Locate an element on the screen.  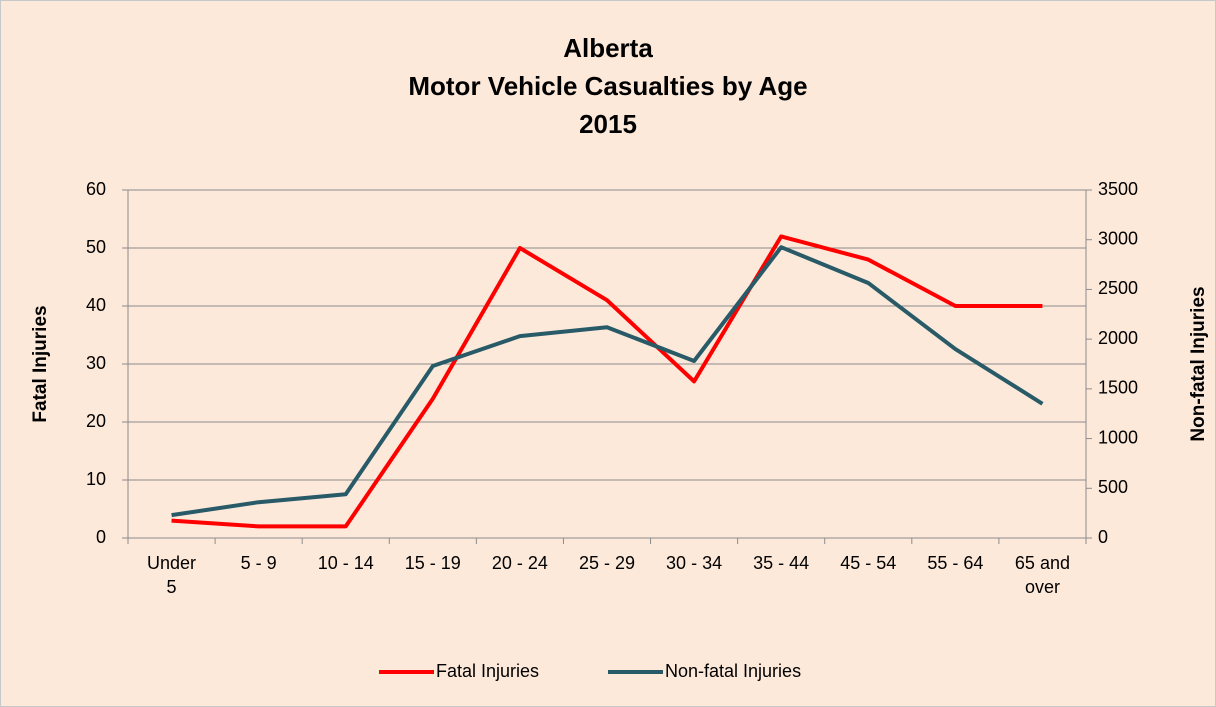
x-tick-label: 15 - 19 is located at coordinates (432, 563).